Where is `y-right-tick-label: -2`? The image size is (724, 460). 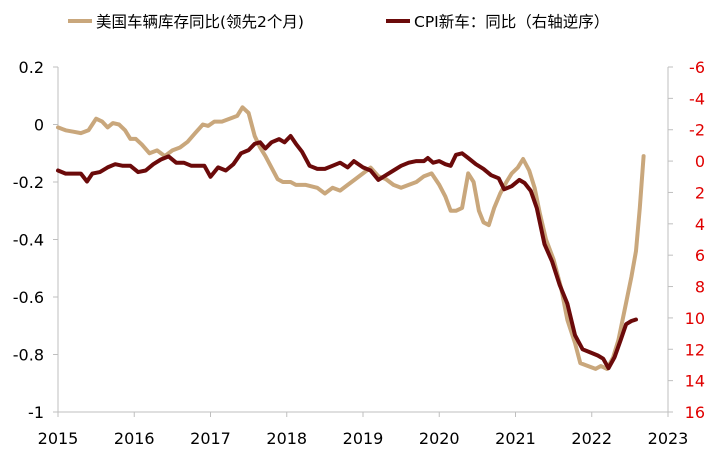
y-right-tick-label: -2 is located at coordinates (697, 130).